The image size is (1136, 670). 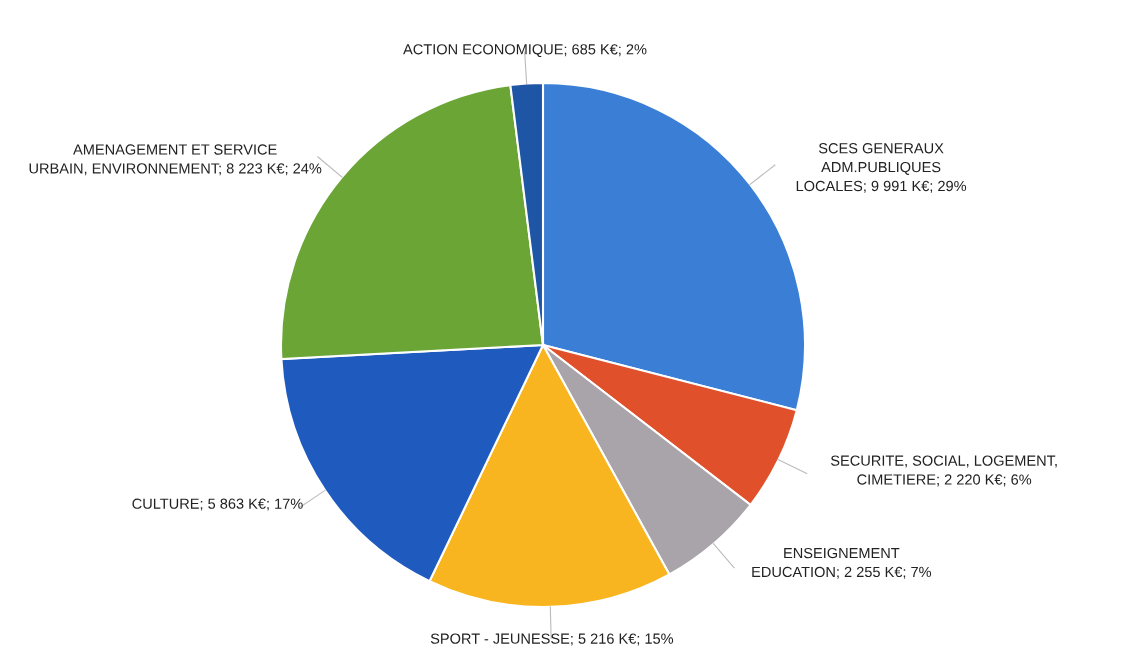 I want to click on slice-label: CULTURE; 5 863 K€; 17%, so click(x=217, y=504).